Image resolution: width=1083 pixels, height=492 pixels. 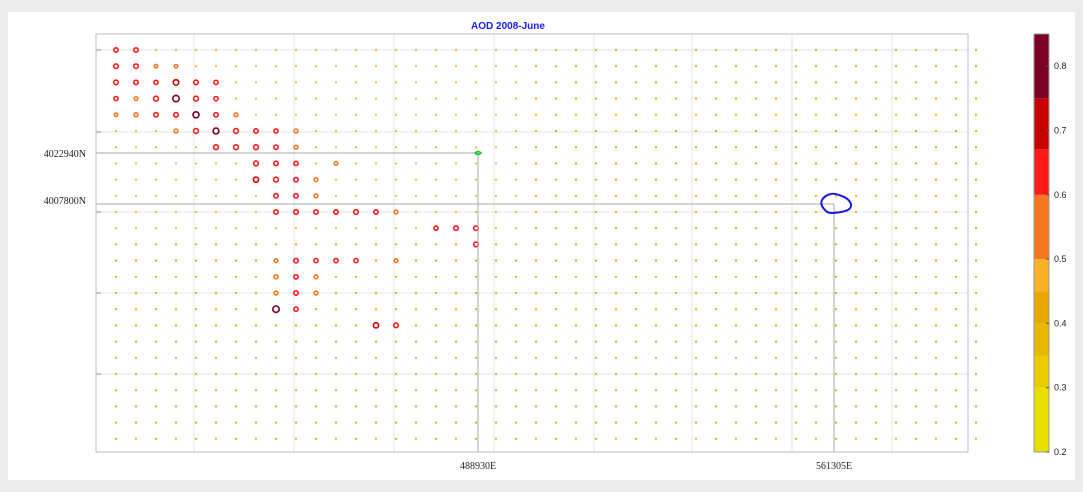 I want to click on y-tick-label-2: 4007800N, so click(x=65, y=201).